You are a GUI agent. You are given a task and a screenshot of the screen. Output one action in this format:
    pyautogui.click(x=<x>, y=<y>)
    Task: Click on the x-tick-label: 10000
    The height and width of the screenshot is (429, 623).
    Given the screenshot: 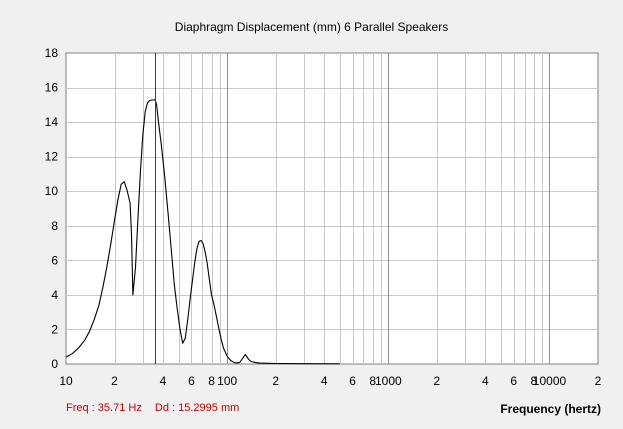 What is the action you would take?
    pyautogui.click(x=550, y=381)
    